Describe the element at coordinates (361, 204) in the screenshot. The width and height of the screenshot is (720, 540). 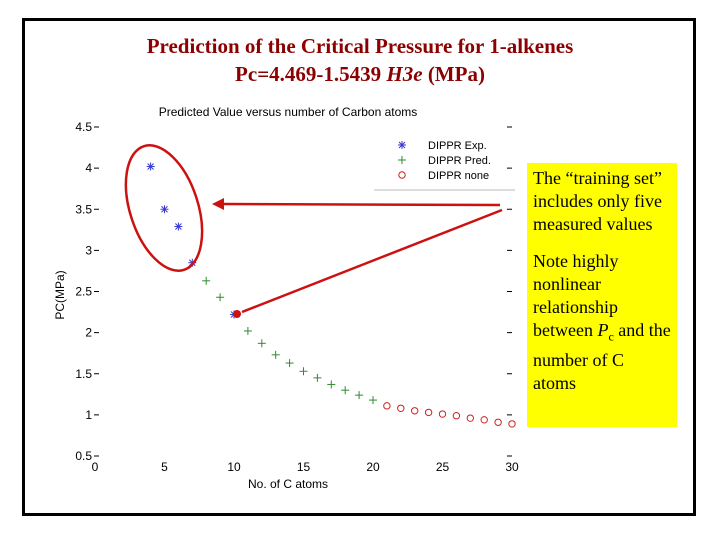
I see `arrow-to-ellipse` at that location.